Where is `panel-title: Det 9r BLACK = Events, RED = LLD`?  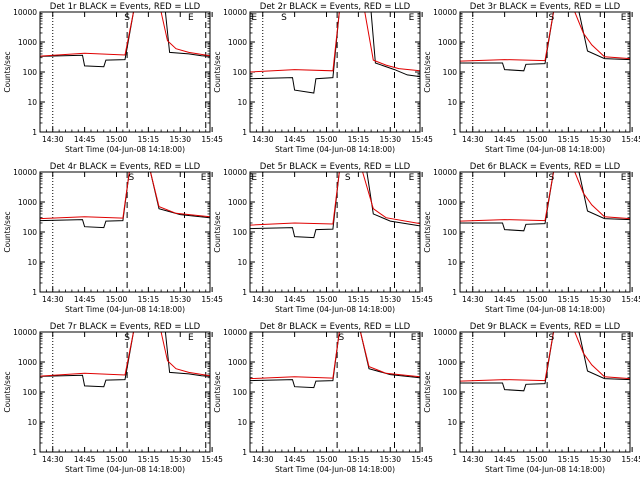 panel-title: Det 9r BLACK = Events, RED = LLD is located at coordinates (545, 327).